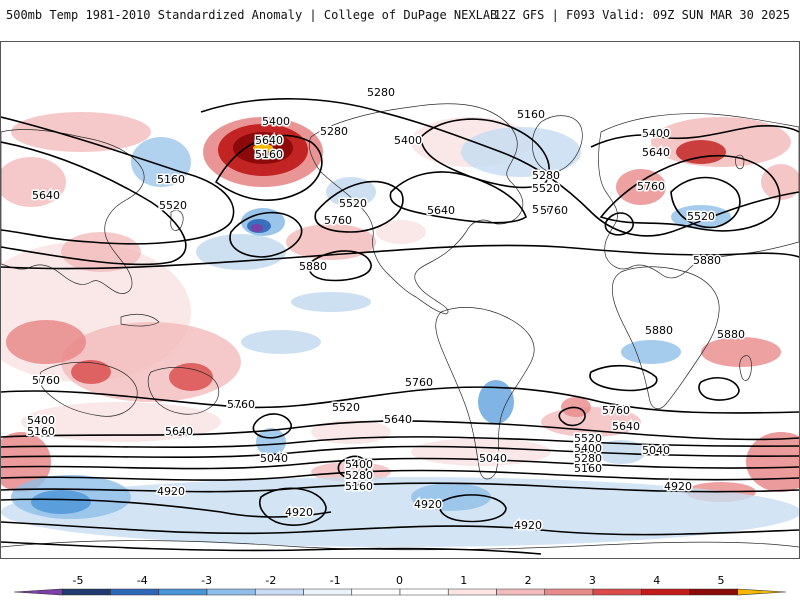 The image size is (800, 604). Describe the element at coordinates (142, 580) in the screenshot. I see `colorbar-label: -4` at that location.